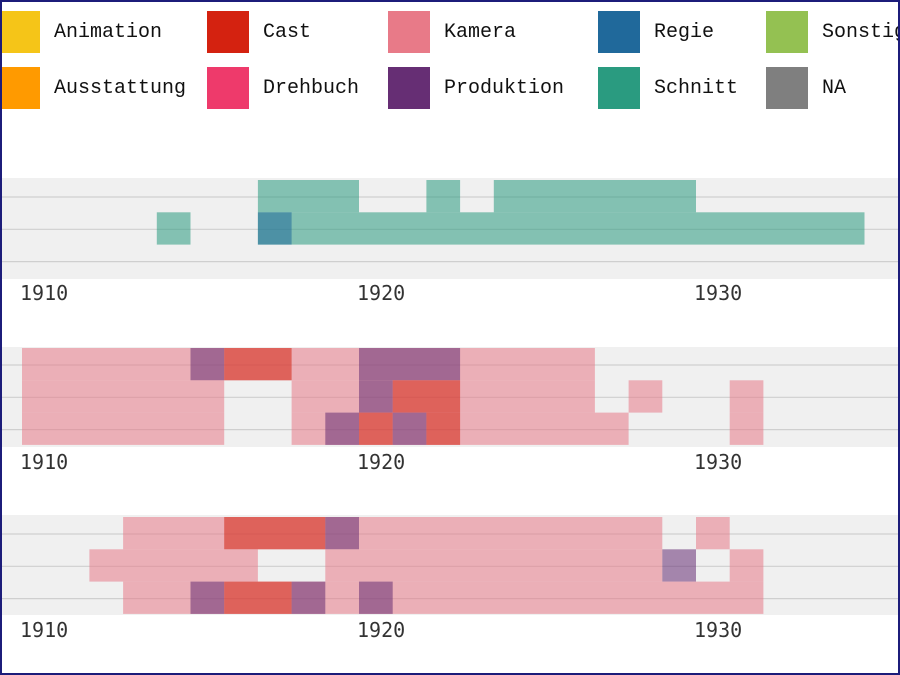 The width and height of the screenshot is (900, 675). Describe the element at coordinates (787, 32) in the screenshot. I see `legend-swatch-sonstiges` at that location.